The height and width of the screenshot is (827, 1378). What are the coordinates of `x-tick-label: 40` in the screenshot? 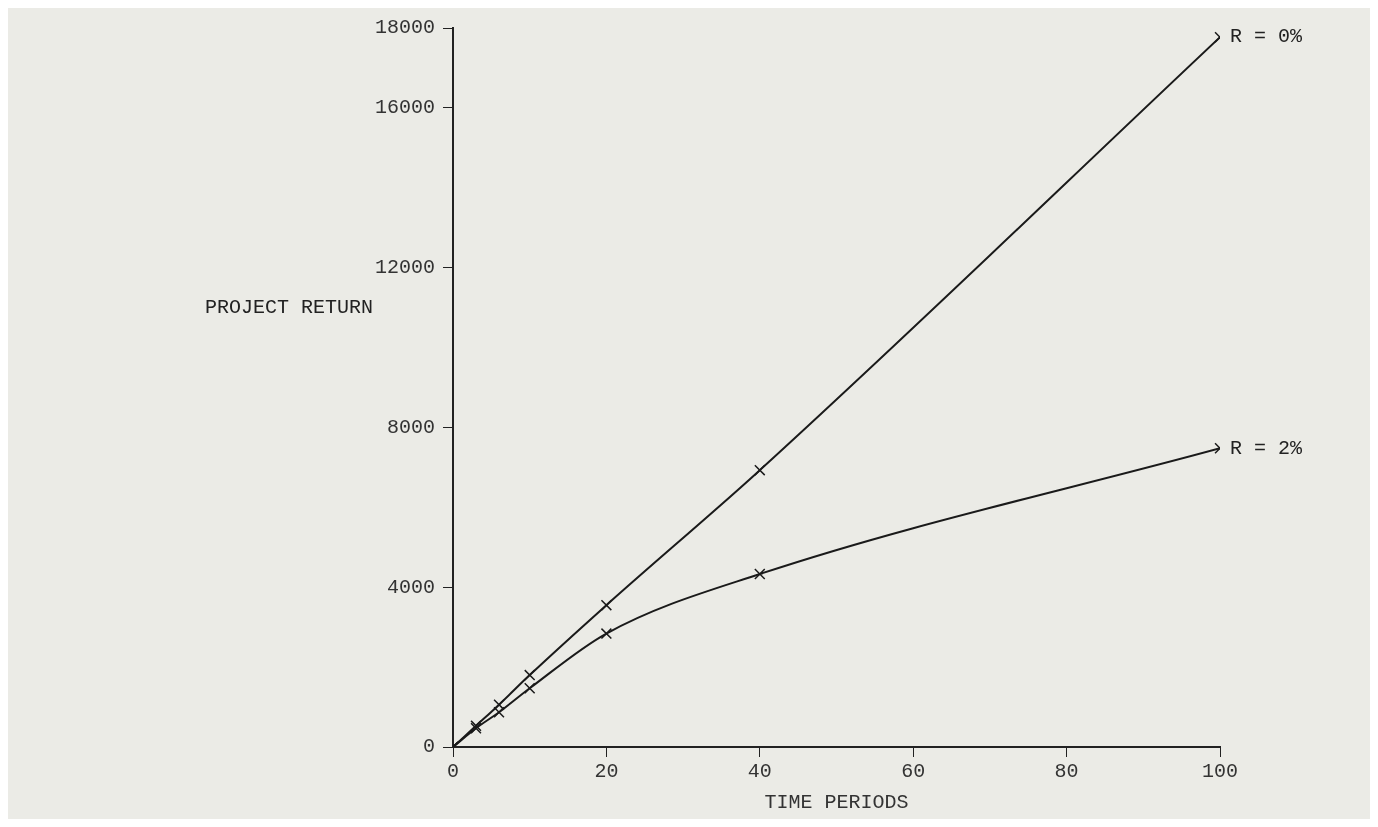 It's located at (759, 772).